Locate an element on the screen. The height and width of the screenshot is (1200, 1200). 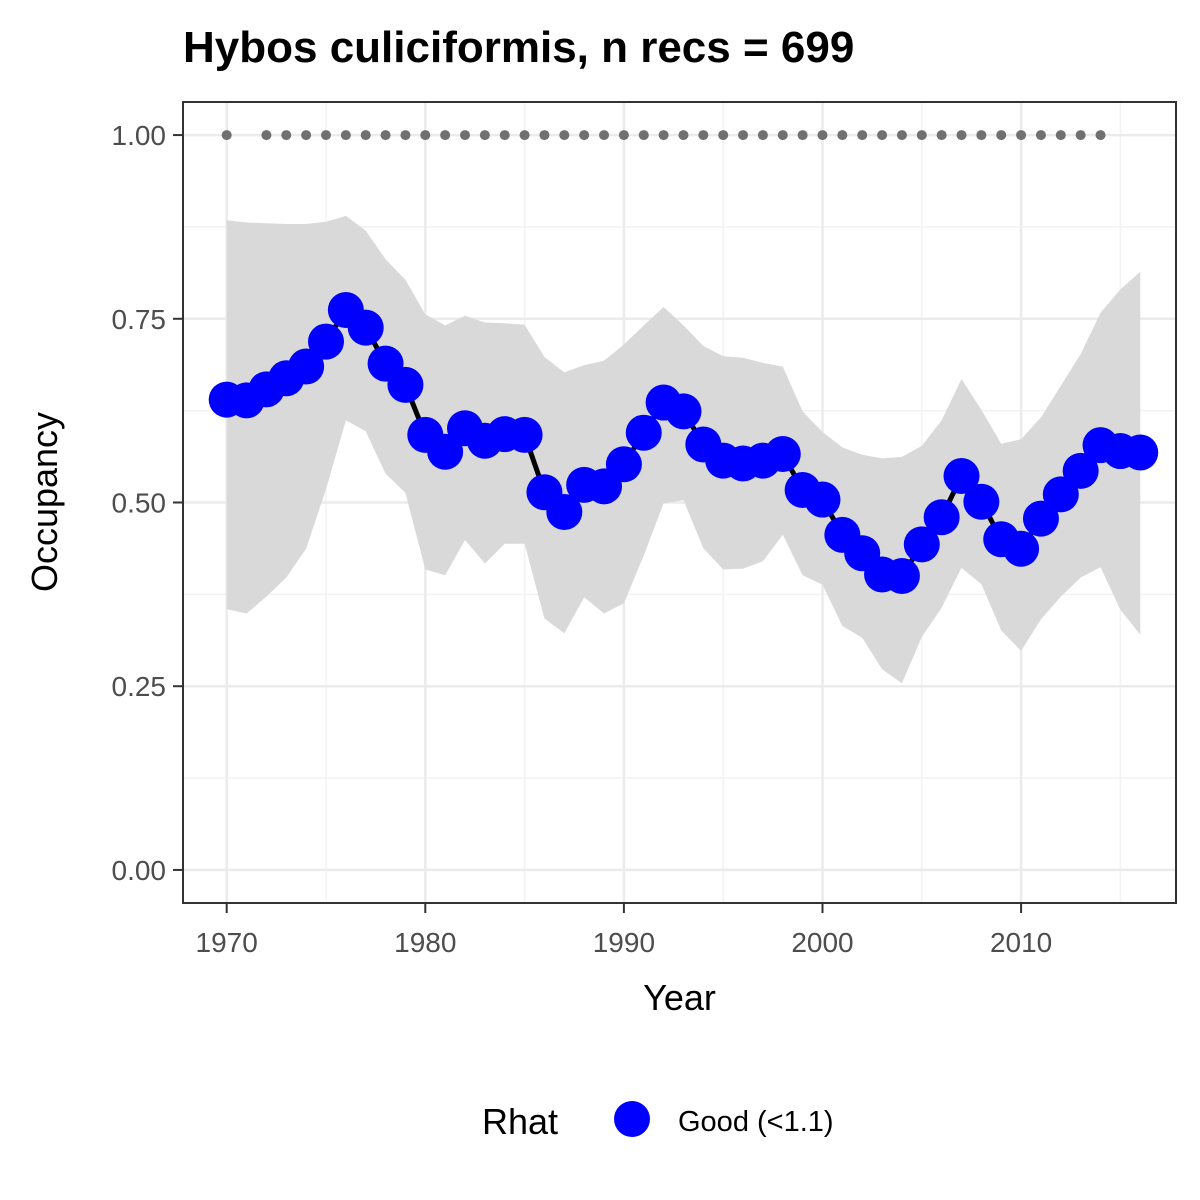
x-tick-label: 1990 is located at coordinates (624, 942).